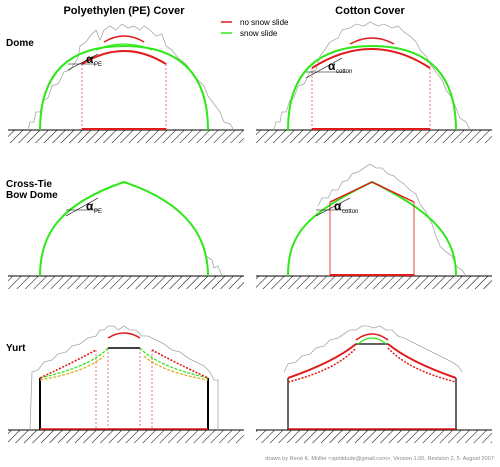  What do you see at coordinates (393, 192) in the screenshot?
I see `ridge-right-no-slide` at bounding box center [393, 192].